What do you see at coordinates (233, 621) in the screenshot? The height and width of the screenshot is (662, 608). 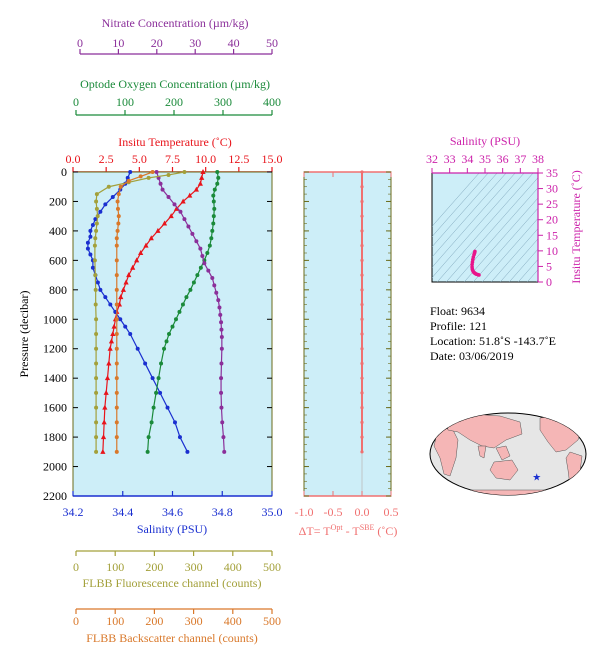 I see `tick-label-backscatter-4: 400` at bounding box center [233, 621].